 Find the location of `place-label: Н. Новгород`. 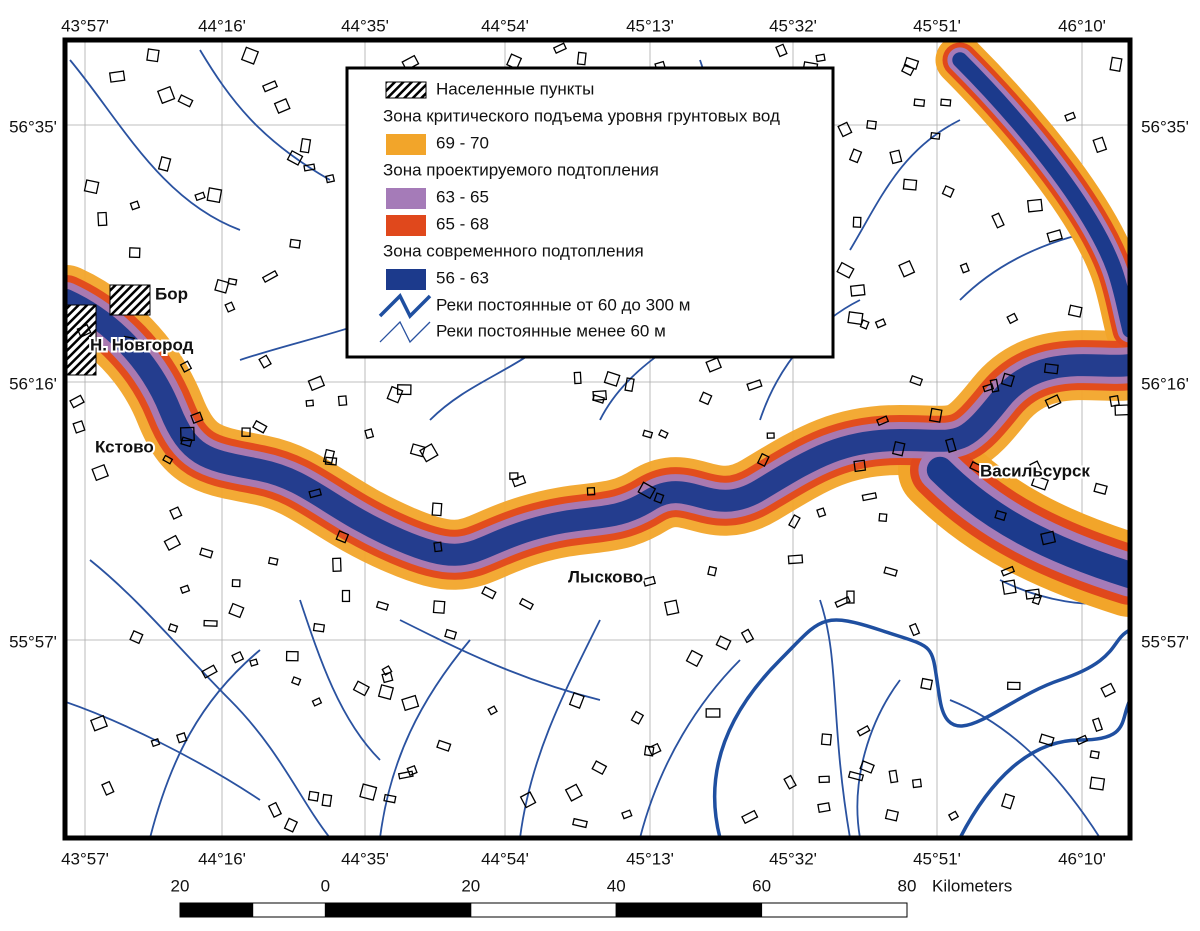

place-label: Н. Новгород is located at coordinates (142, 344).